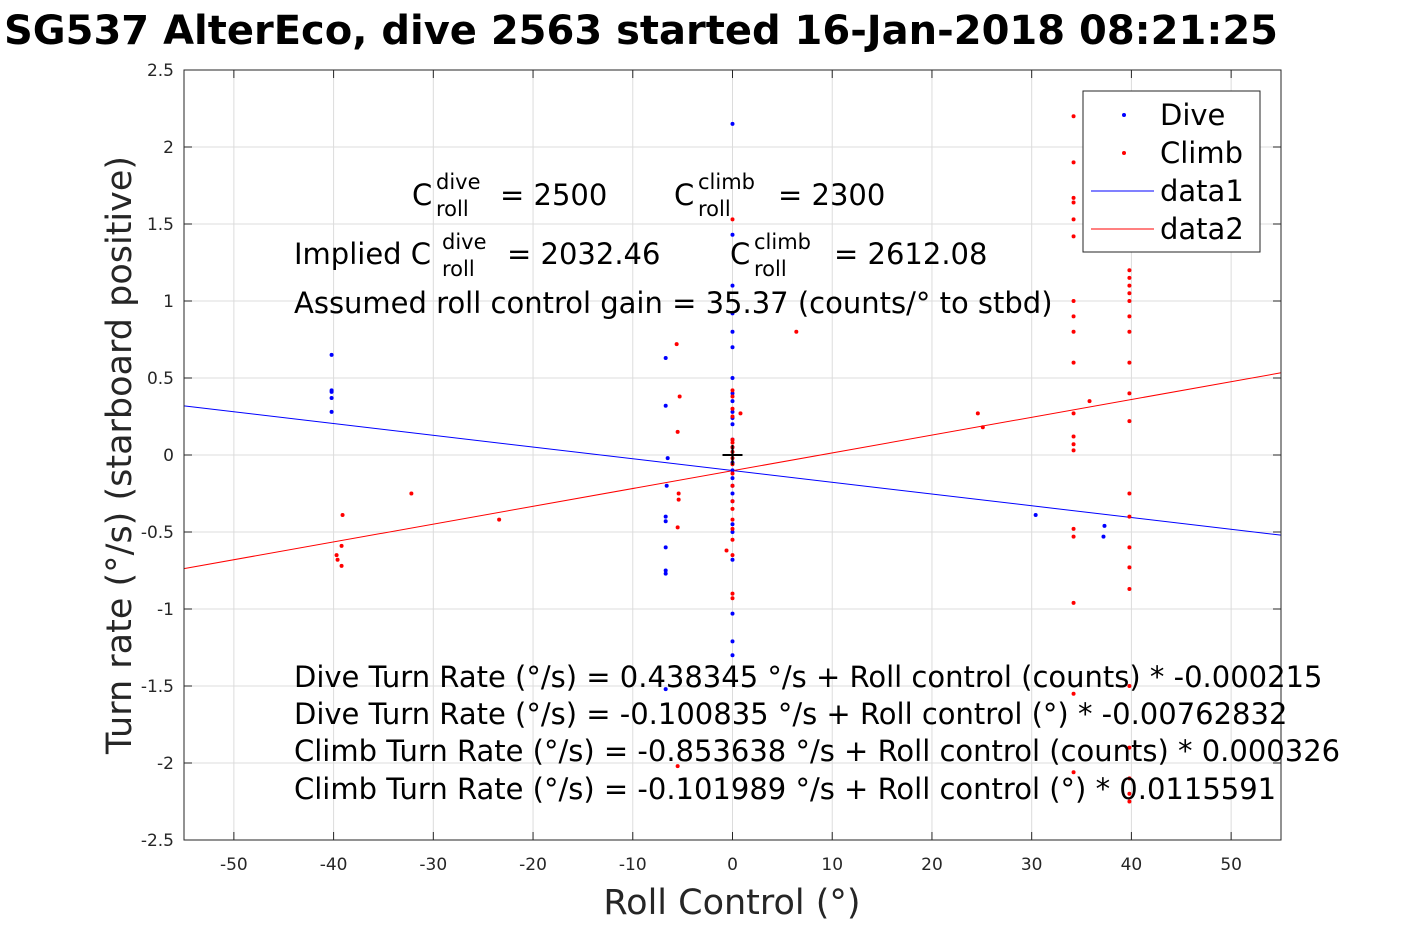 This screenshot has height=945, width=1417. Describe the element at coordinates (1132, 865) in the screenshot. I see `x-tick-label: 40` at that location.